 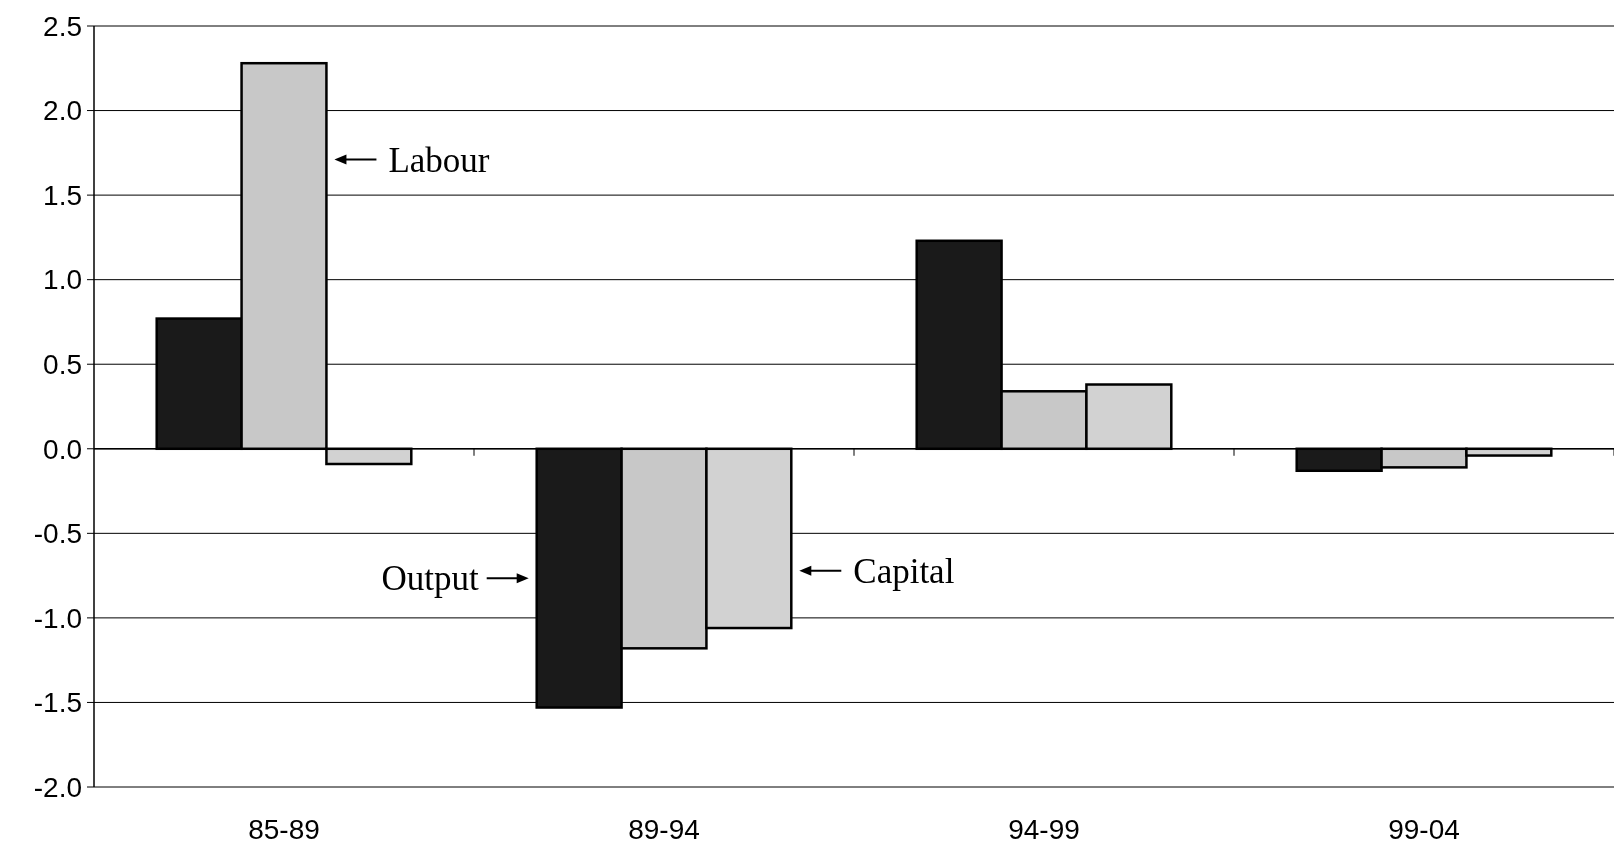 I want to click on legend-label: Labour, so click(x=439, y=160).